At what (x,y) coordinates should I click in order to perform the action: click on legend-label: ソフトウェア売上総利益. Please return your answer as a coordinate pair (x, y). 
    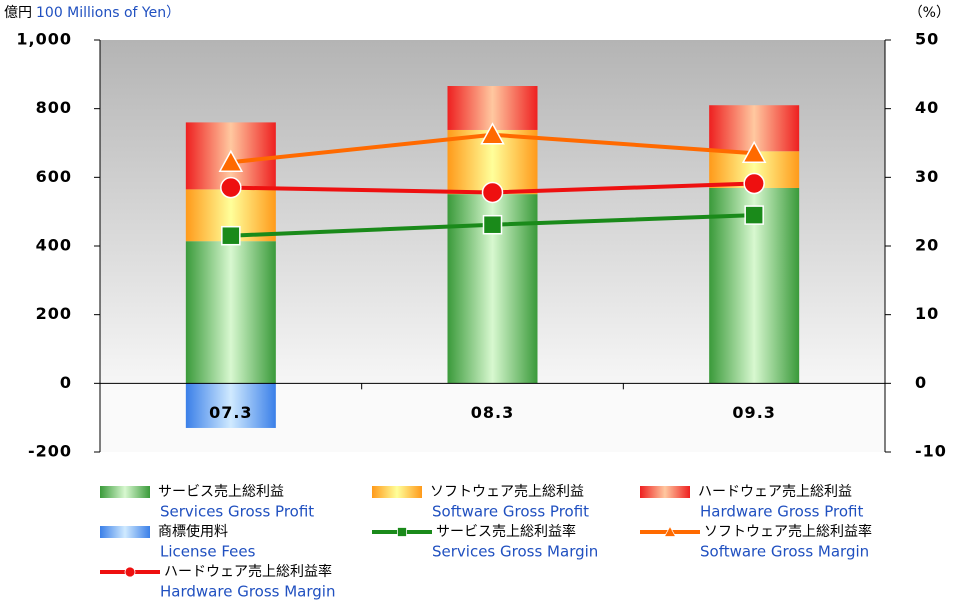
    Looking at the image, I should click on (507, 492).